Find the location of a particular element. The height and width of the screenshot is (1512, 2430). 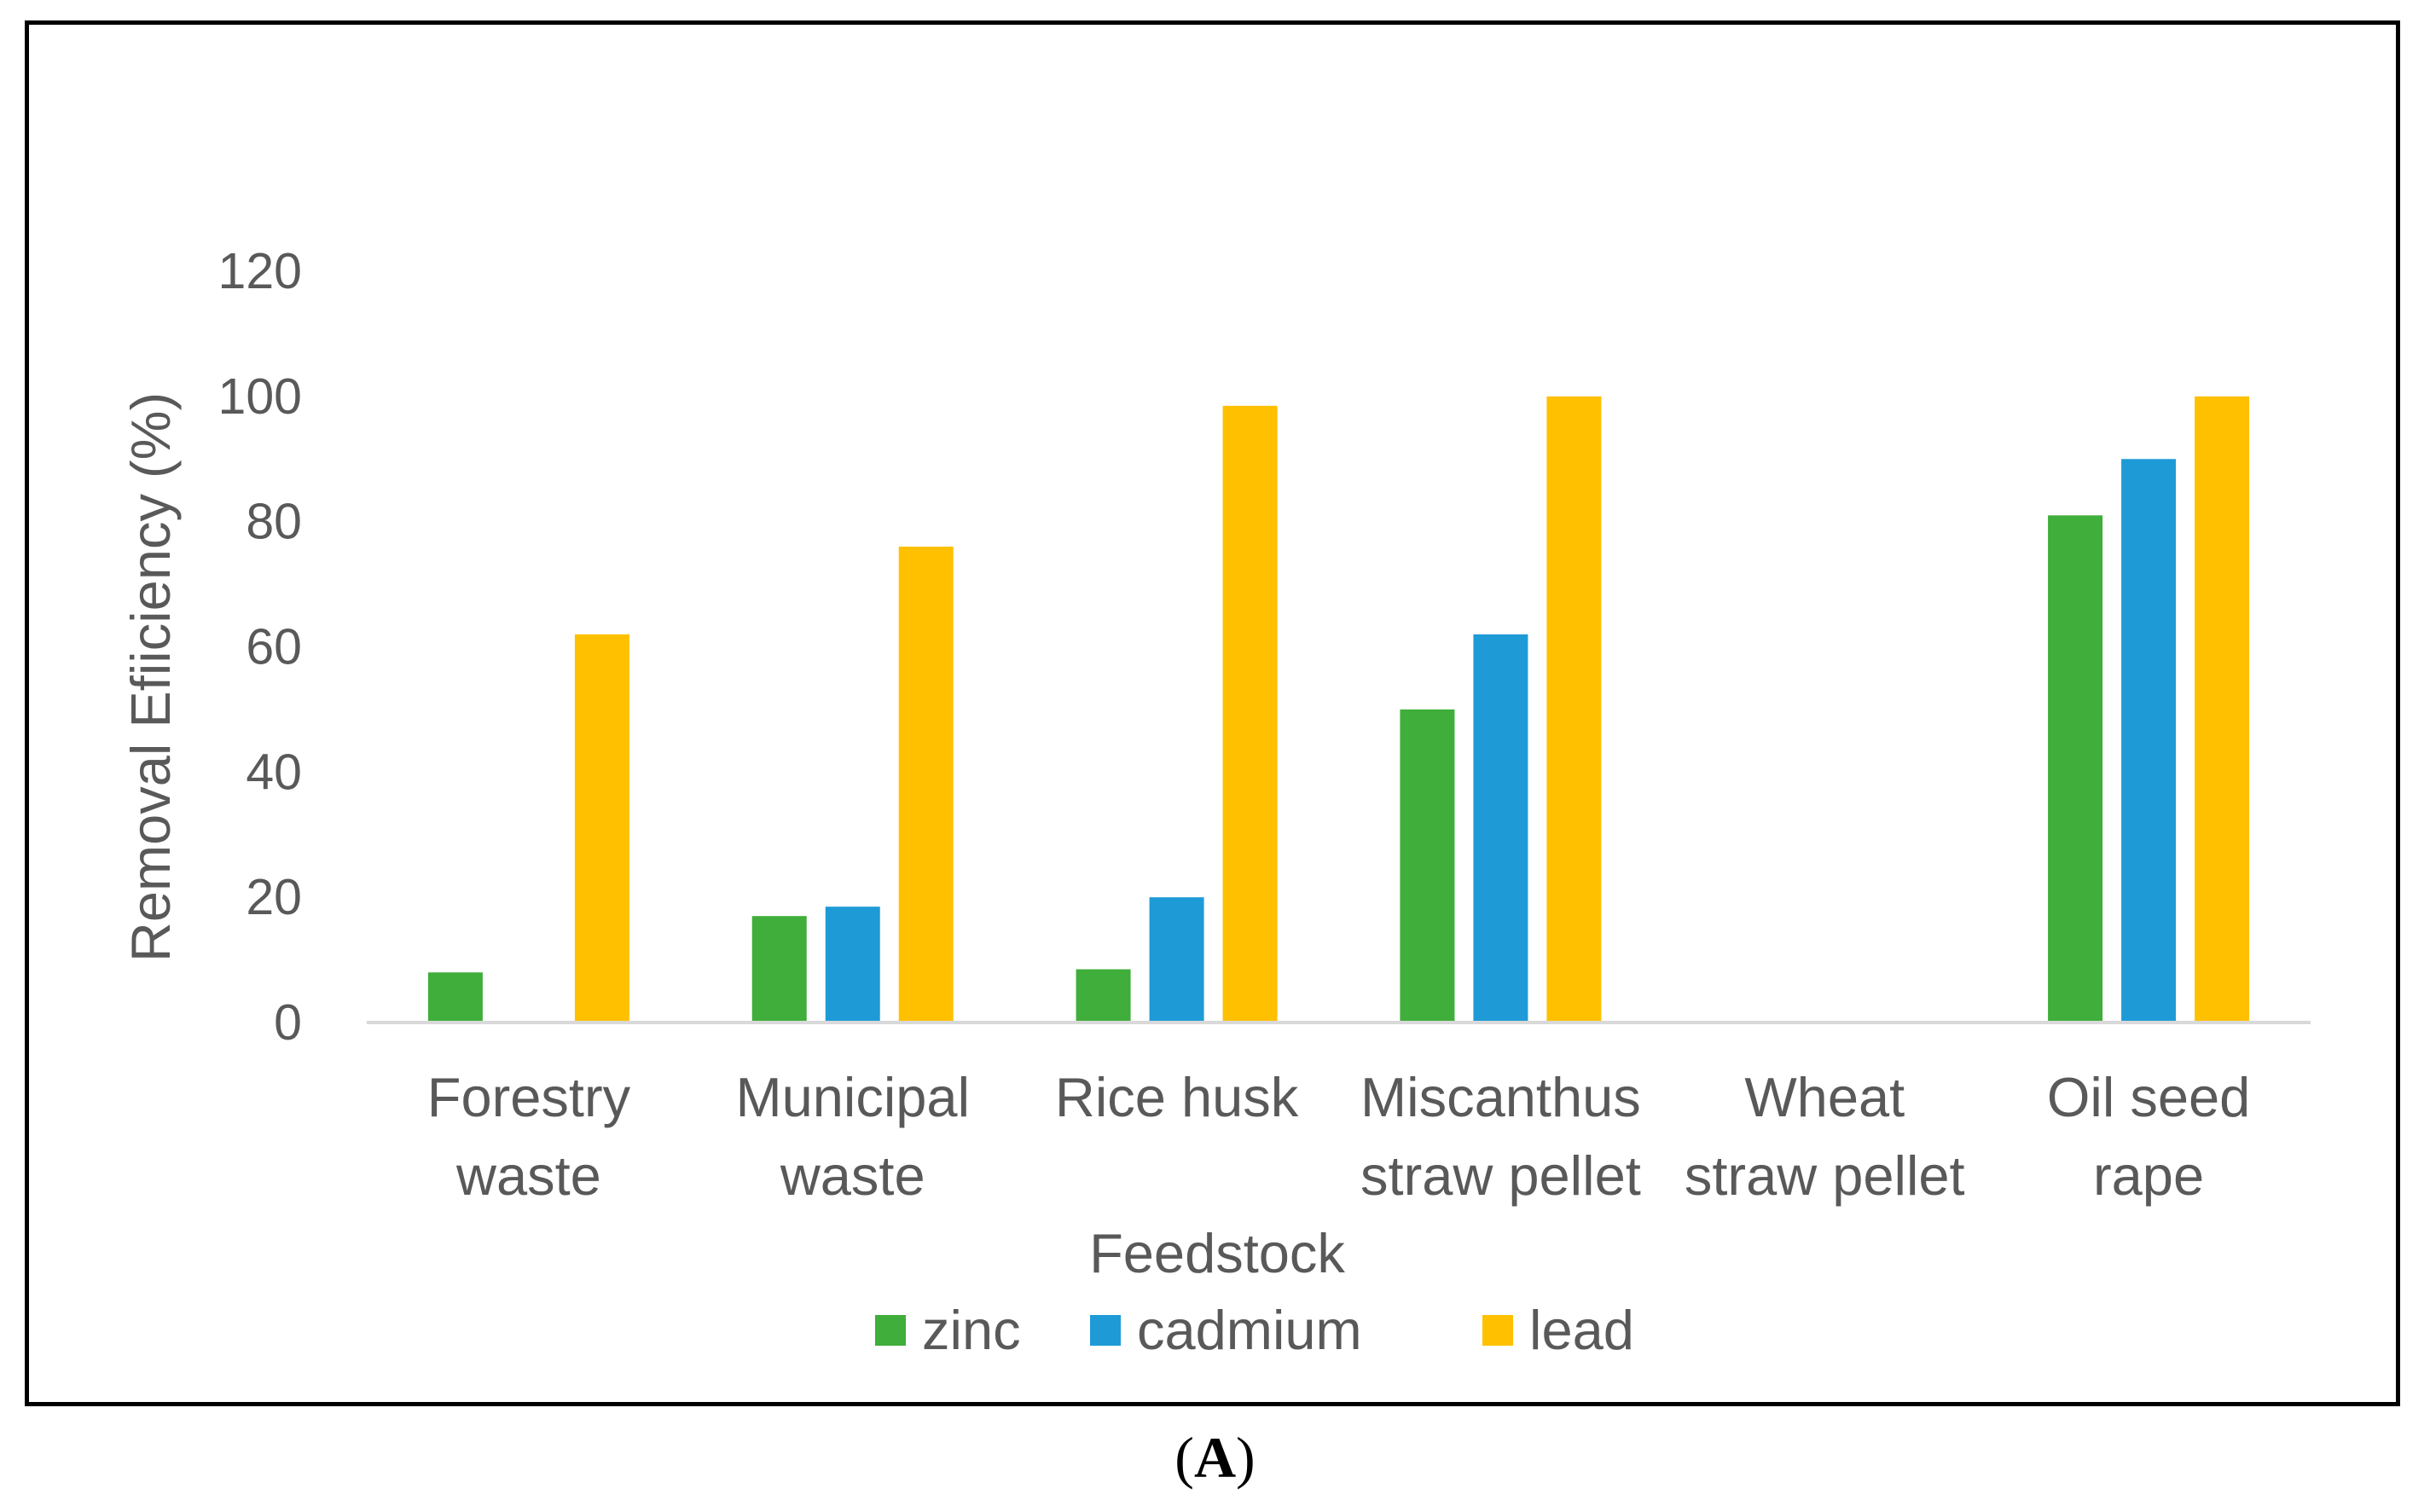

legend-swatch-zinc is located at coordinates (890, 1330).